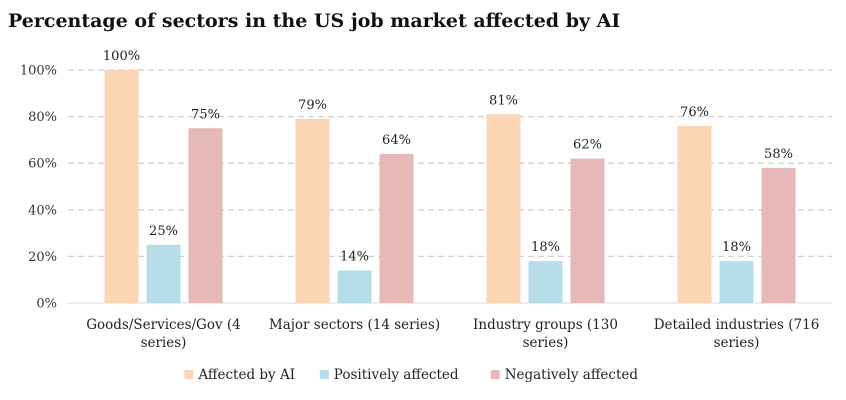 The height and width of the screenshot is (400, 846). I want to click on data-label: 14%, so click(354, 256).